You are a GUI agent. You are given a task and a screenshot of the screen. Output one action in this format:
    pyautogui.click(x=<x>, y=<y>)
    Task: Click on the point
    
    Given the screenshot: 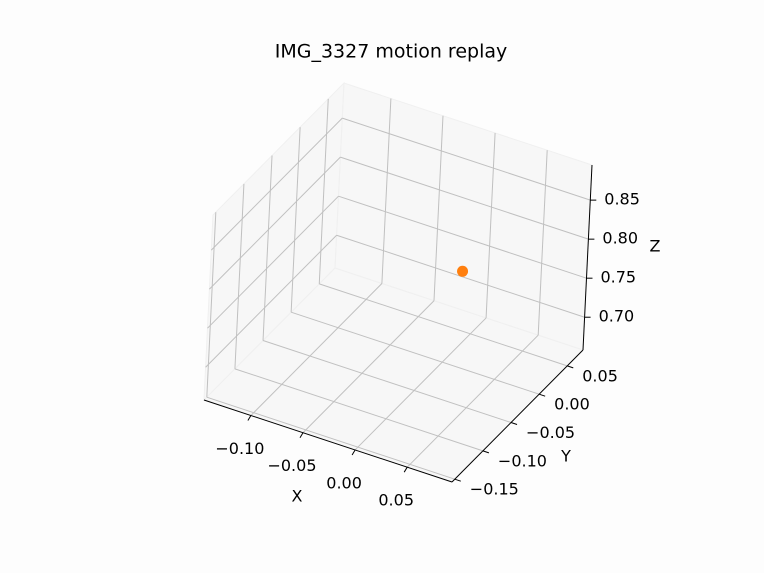 What is the action you would take?
    pyautogui.click(x=463, y=271)
    